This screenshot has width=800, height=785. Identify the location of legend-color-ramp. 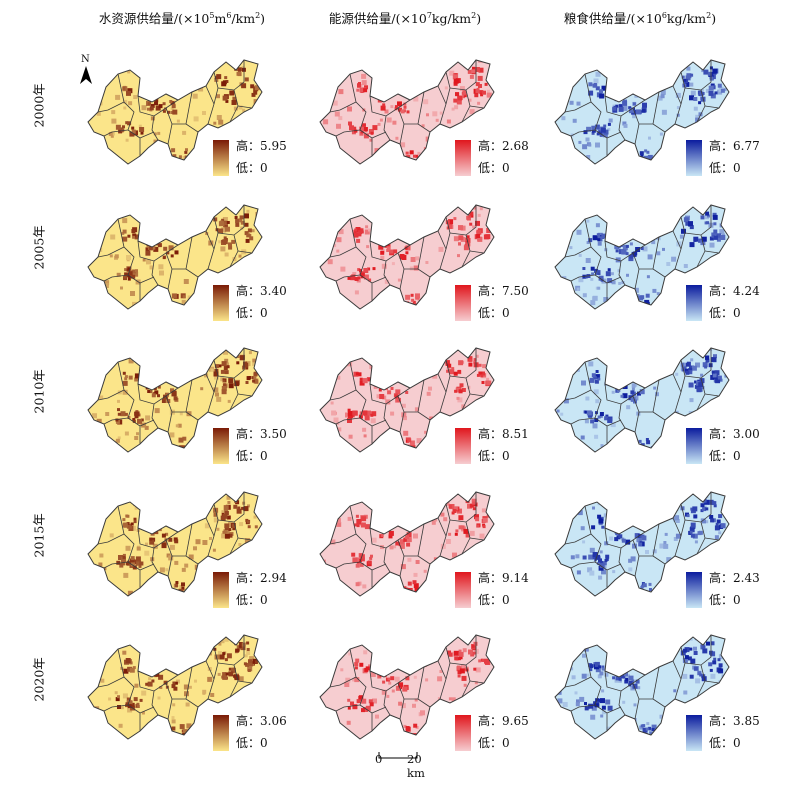
(694, 446).